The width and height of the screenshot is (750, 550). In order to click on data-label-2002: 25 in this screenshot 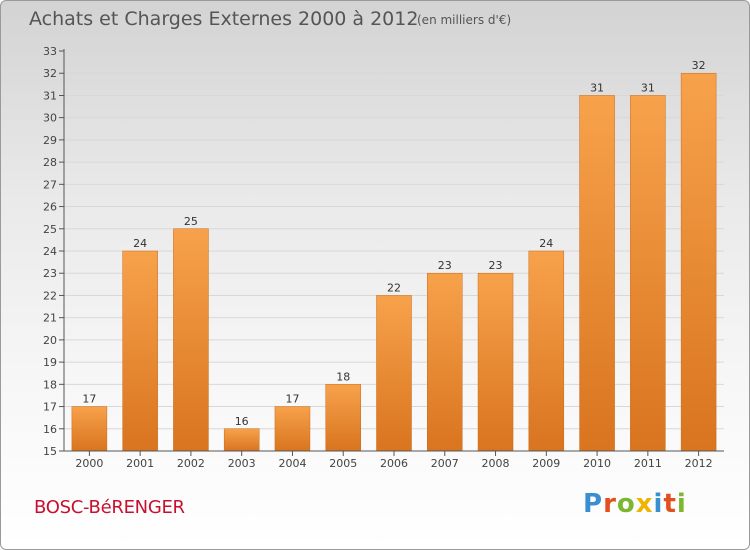, I will do `click(191, 221)`.